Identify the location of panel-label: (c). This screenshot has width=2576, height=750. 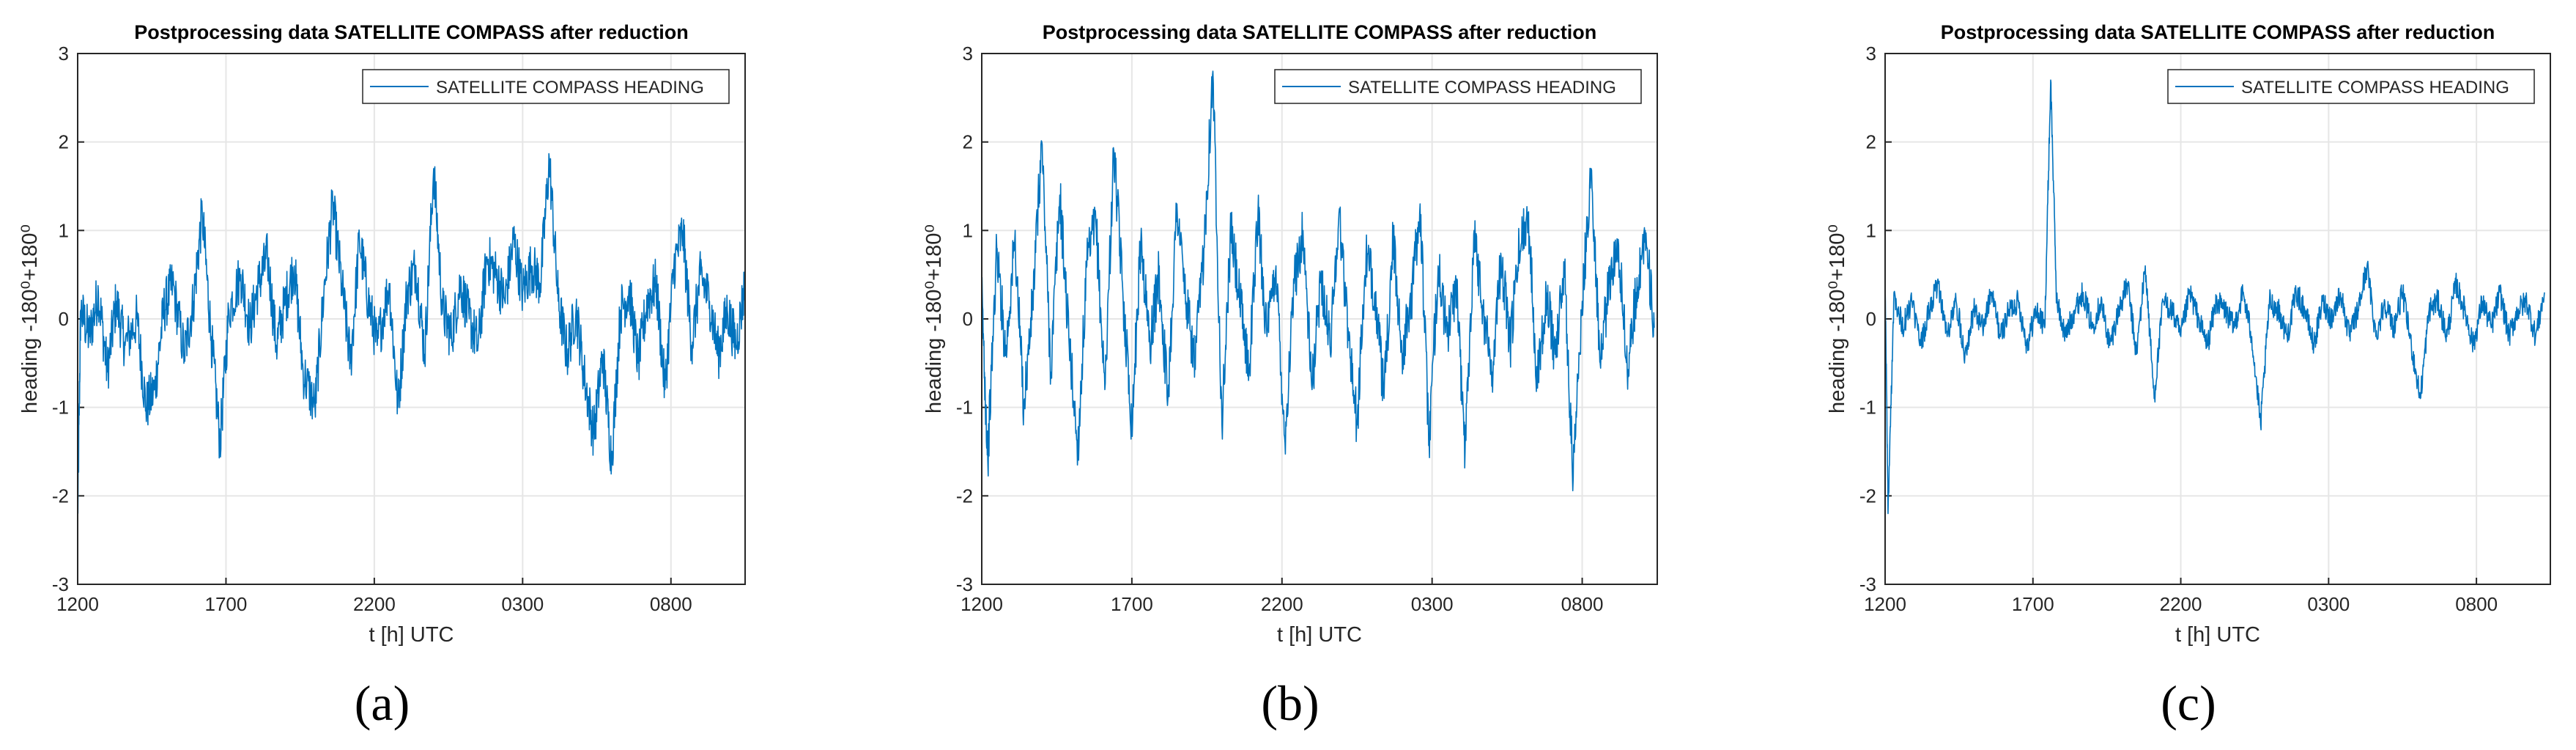
(2188, 703).